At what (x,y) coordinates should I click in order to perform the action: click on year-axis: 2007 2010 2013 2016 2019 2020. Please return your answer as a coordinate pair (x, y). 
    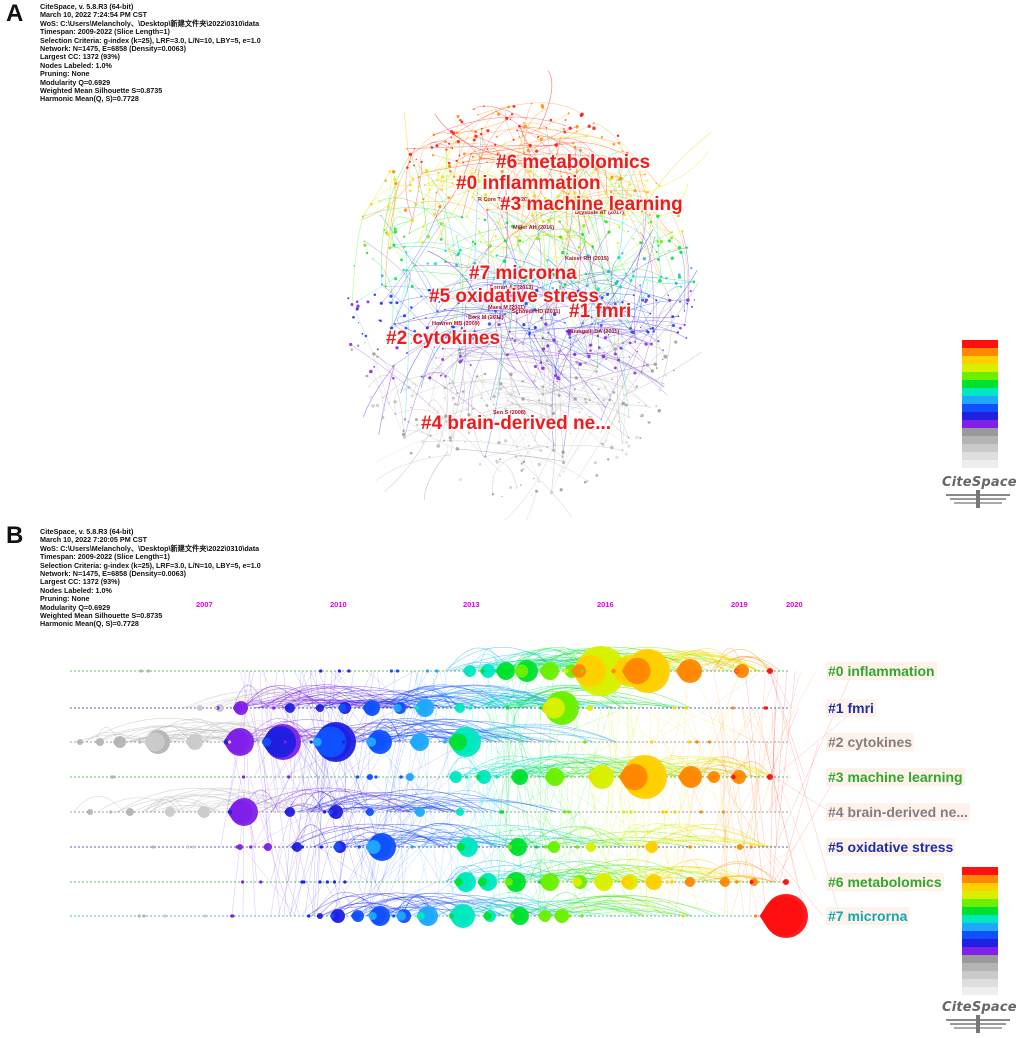
    Looking at the image, I should click on (499, 604).